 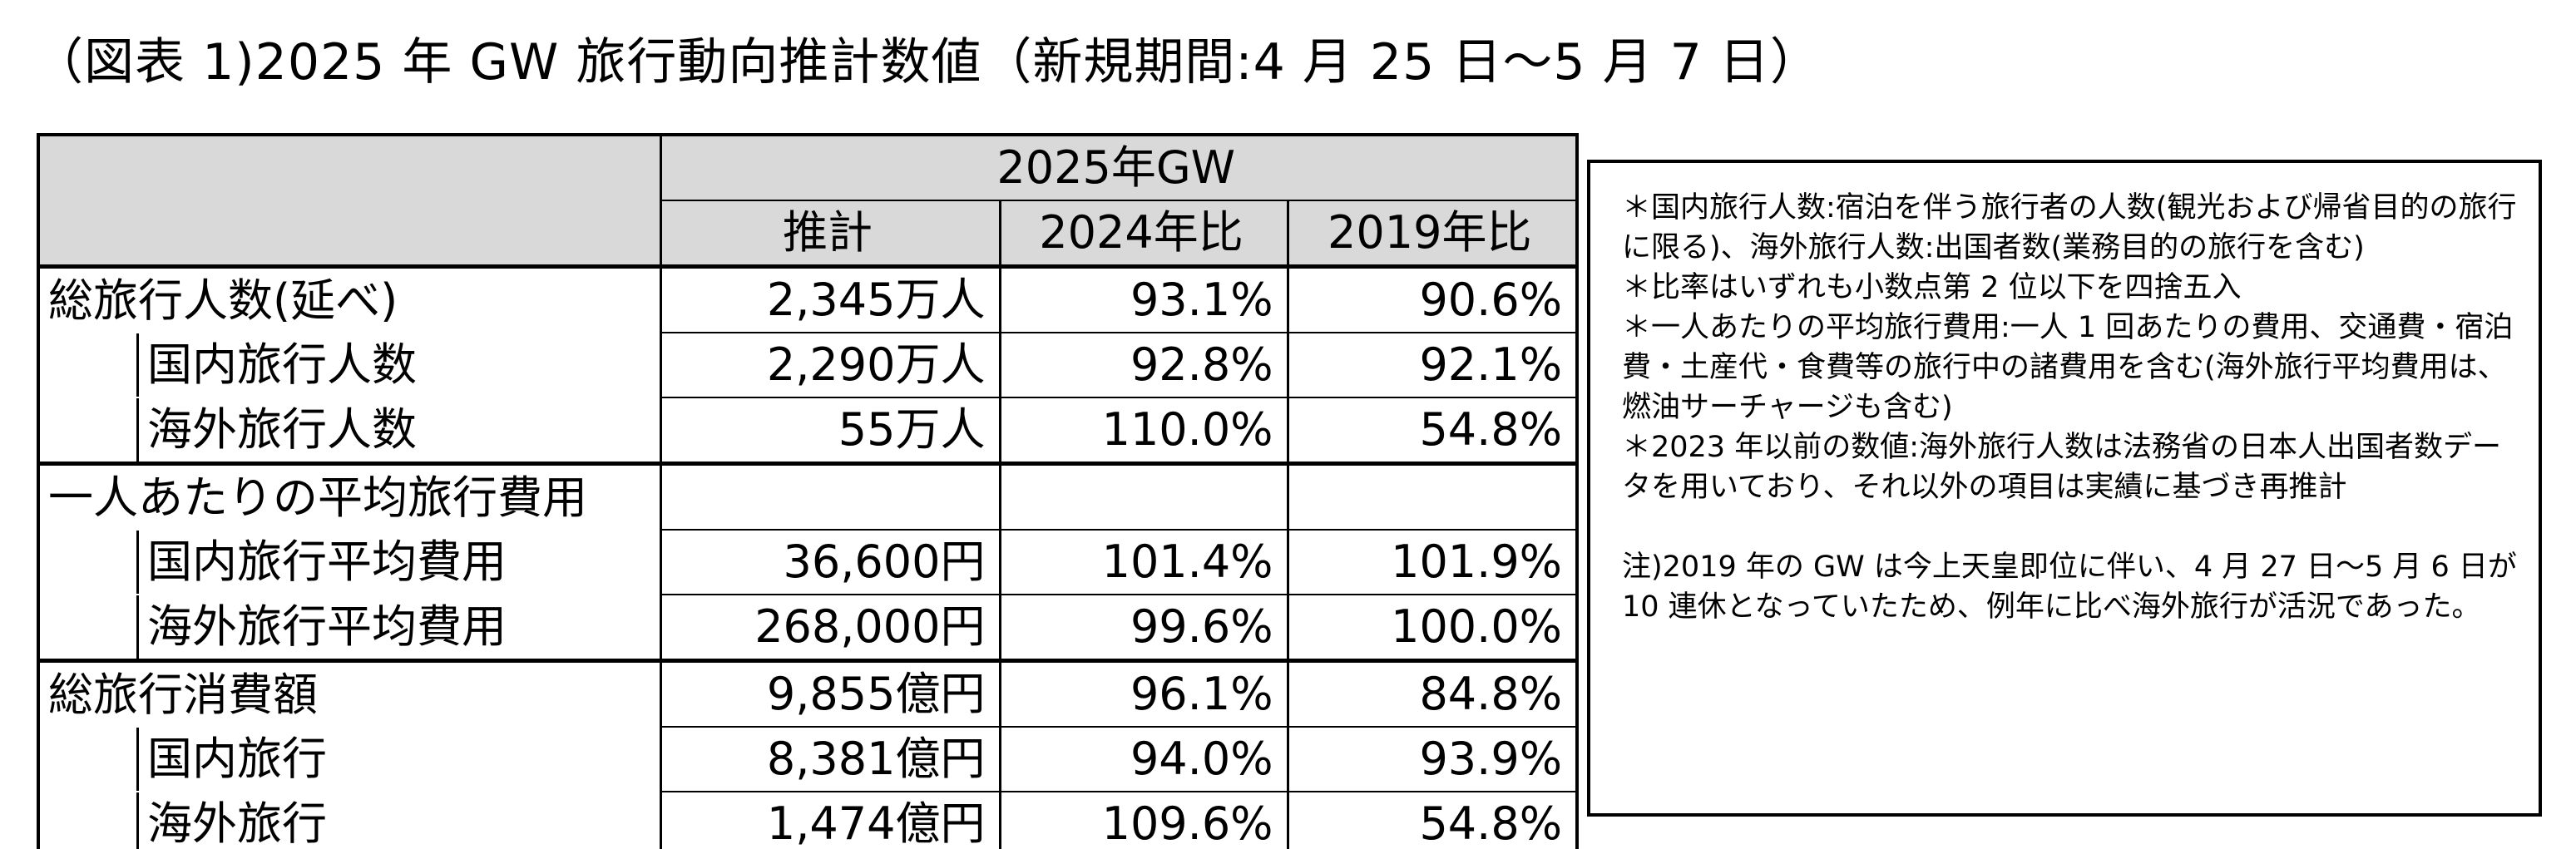 What do you see at coordinates (349, 821) in the screenshot?
I see `row-label-overseas-travel: 海外旅行` at bounding box center [349, 821].